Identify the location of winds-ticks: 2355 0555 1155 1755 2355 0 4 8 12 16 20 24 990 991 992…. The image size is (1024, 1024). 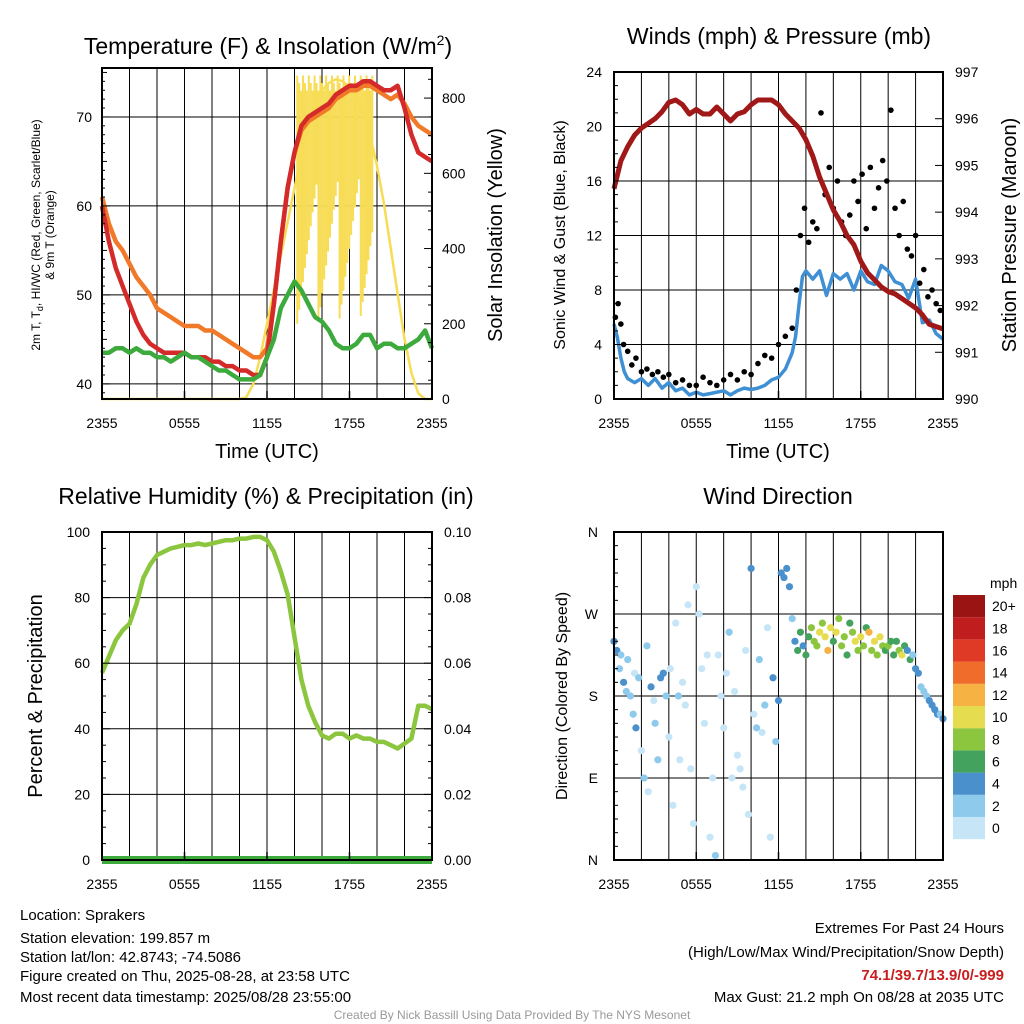
(782, 247).